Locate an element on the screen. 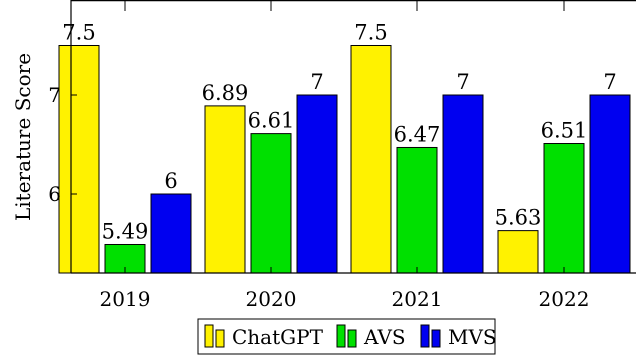 This screenshot has width=636, height=360. bar-chatgpt-2020 is located at coordinates (225, 189).